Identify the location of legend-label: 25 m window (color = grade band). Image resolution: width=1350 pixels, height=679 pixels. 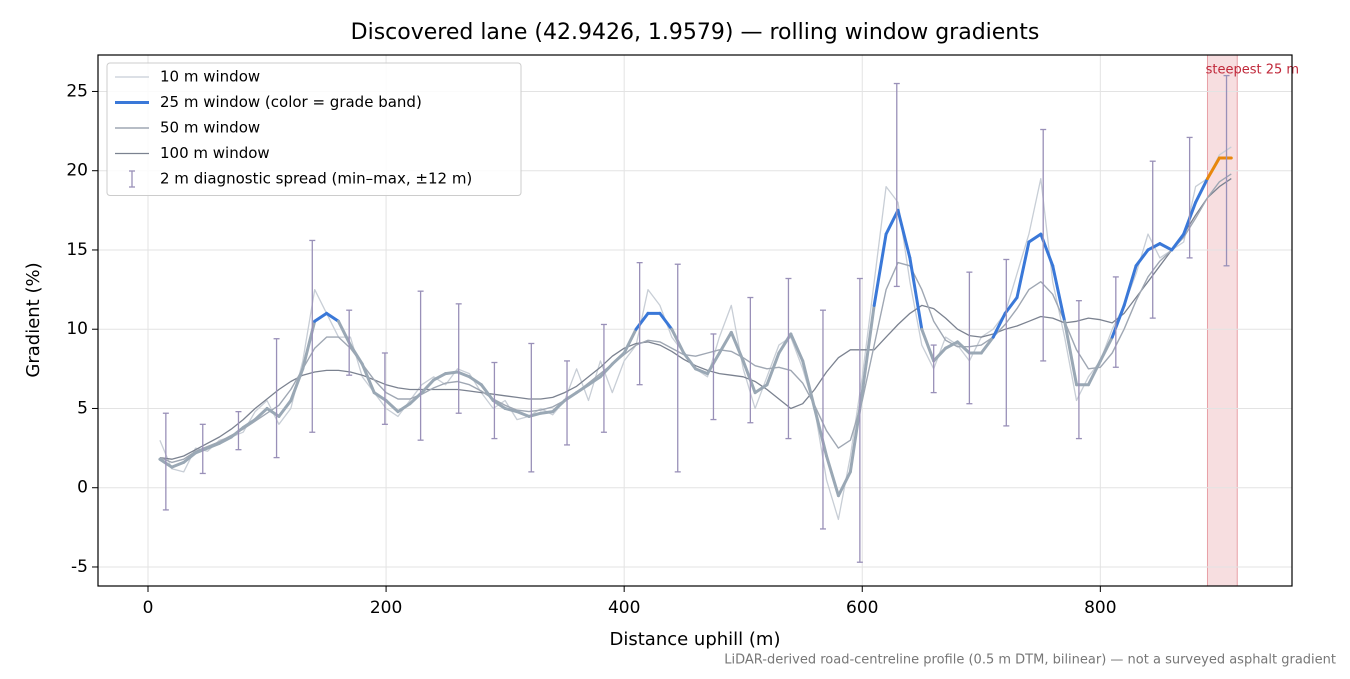
(291, 102).